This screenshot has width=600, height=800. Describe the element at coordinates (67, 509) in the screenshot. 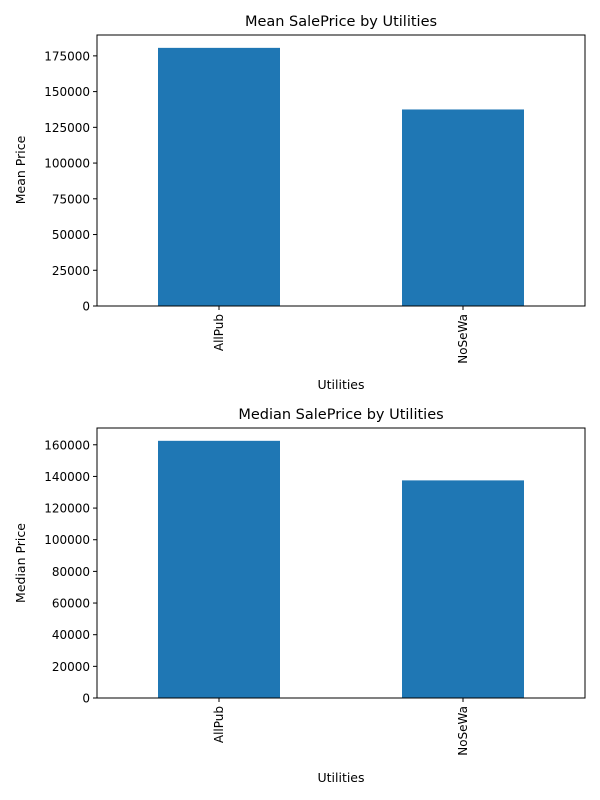

I see `y-tick-label: 120000` at that location.